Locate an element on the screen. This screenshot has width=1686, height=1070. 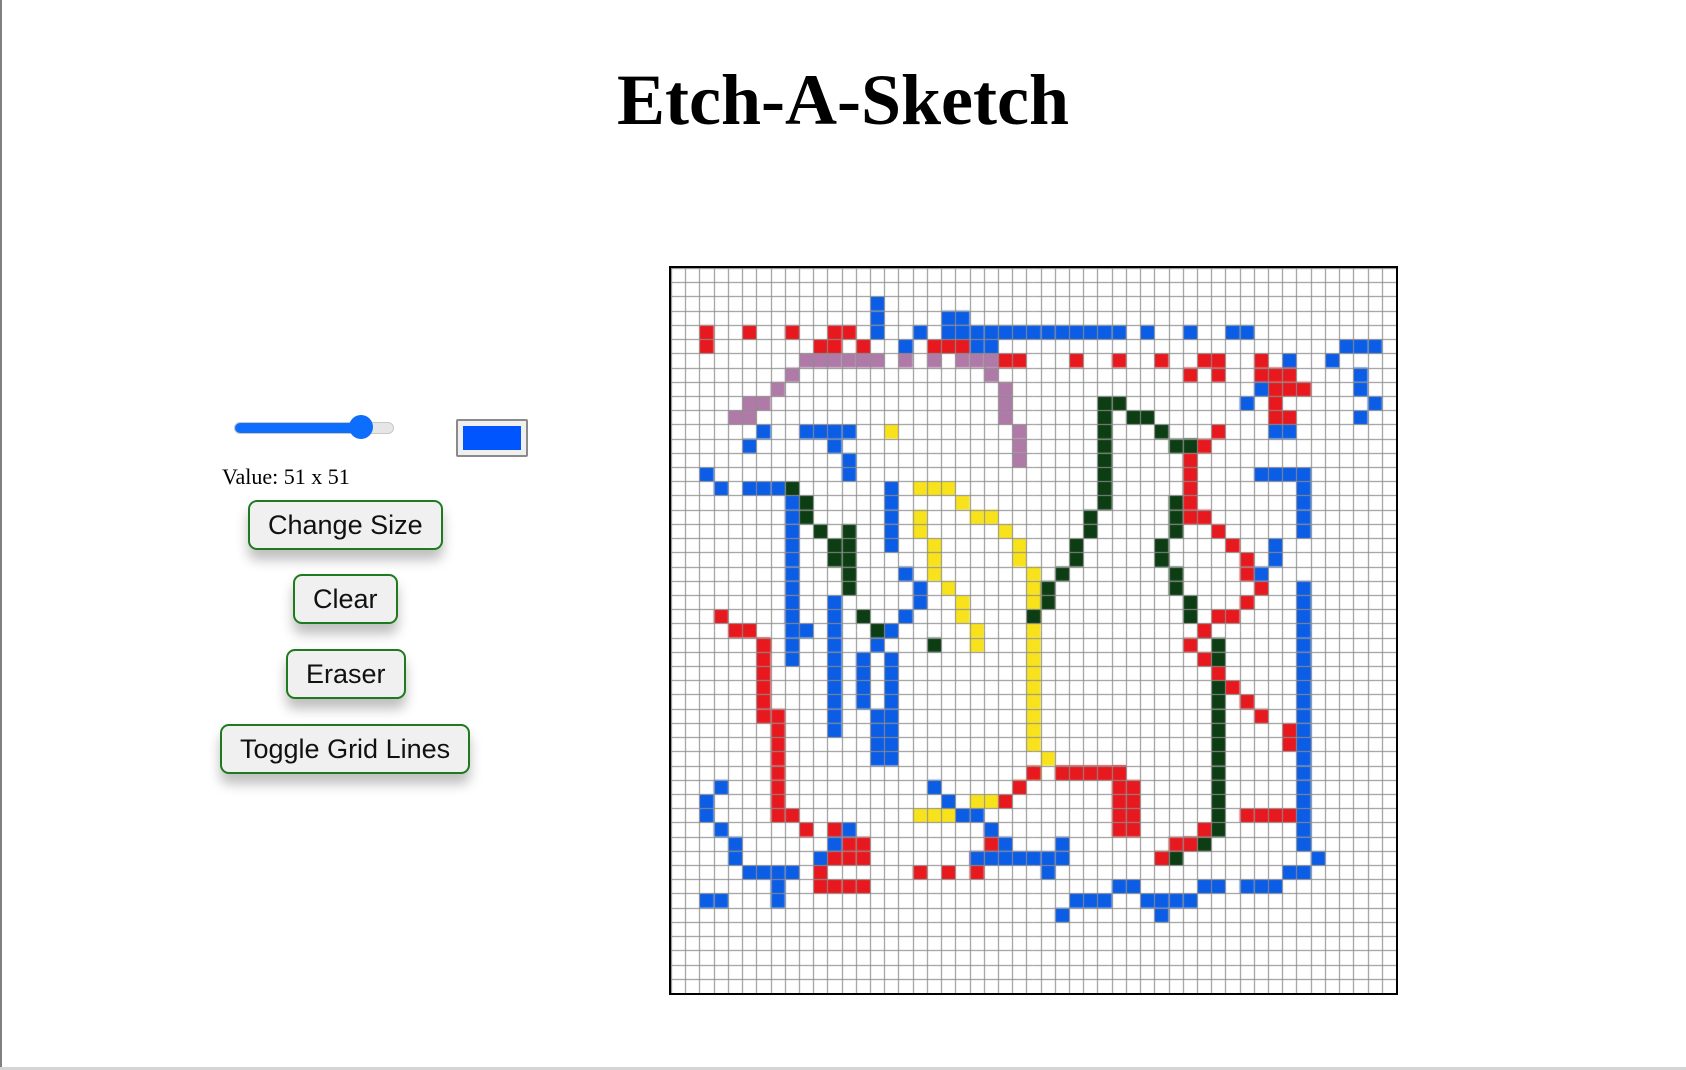
color-picker is located at coordinates (492, 438).